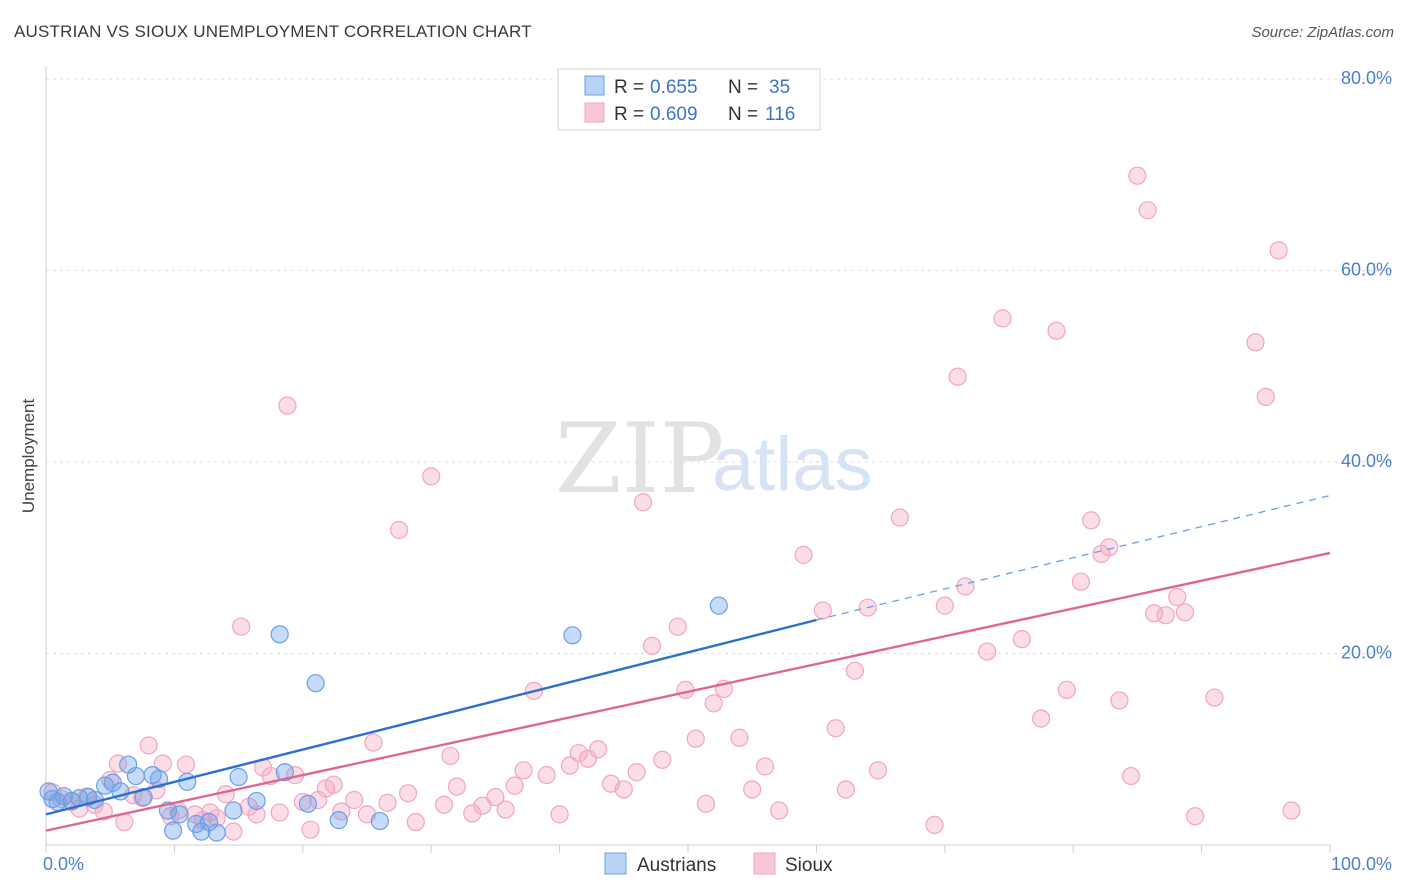 Image resolution: width=1406 pixels, height=892 pixels. What do you see at coordinates (1366, 653) in the screenshot?
I see `y-tick-label: 20.0%` at bounding box center [1366, 653].